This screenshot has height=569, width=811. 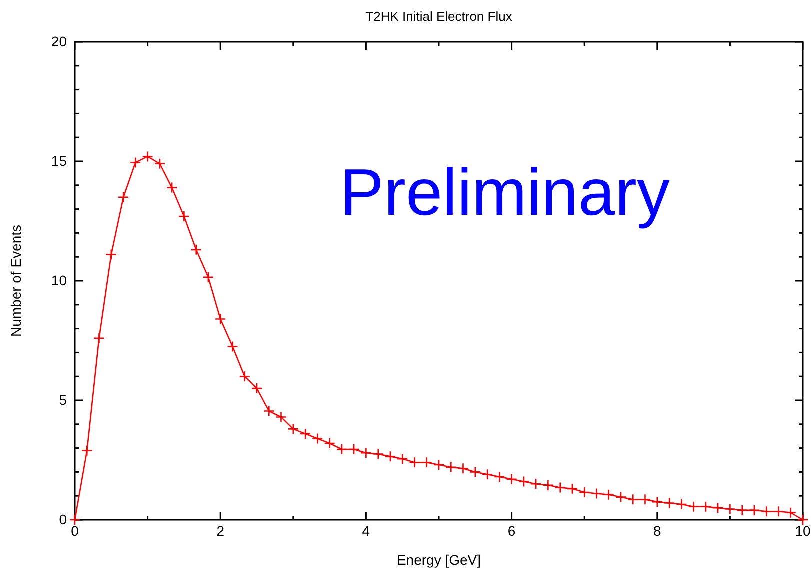 I want to click on y-axis-title: Number of Events, so click(x=16, y=281).